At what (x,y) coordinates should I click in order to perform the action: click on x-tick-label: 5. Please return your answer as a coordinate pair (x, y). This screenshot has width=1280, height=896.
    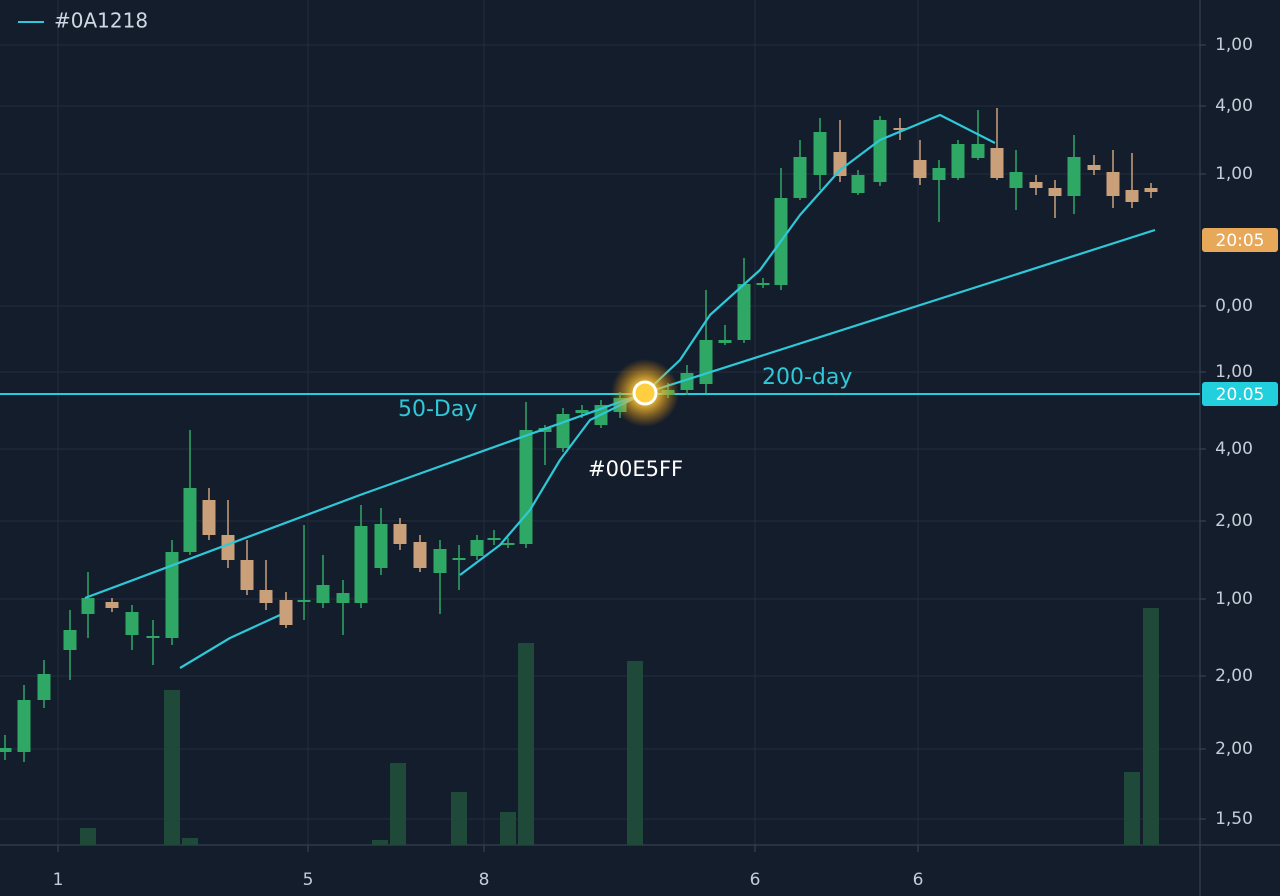
    Looking at the image, I should click on (308, 880).